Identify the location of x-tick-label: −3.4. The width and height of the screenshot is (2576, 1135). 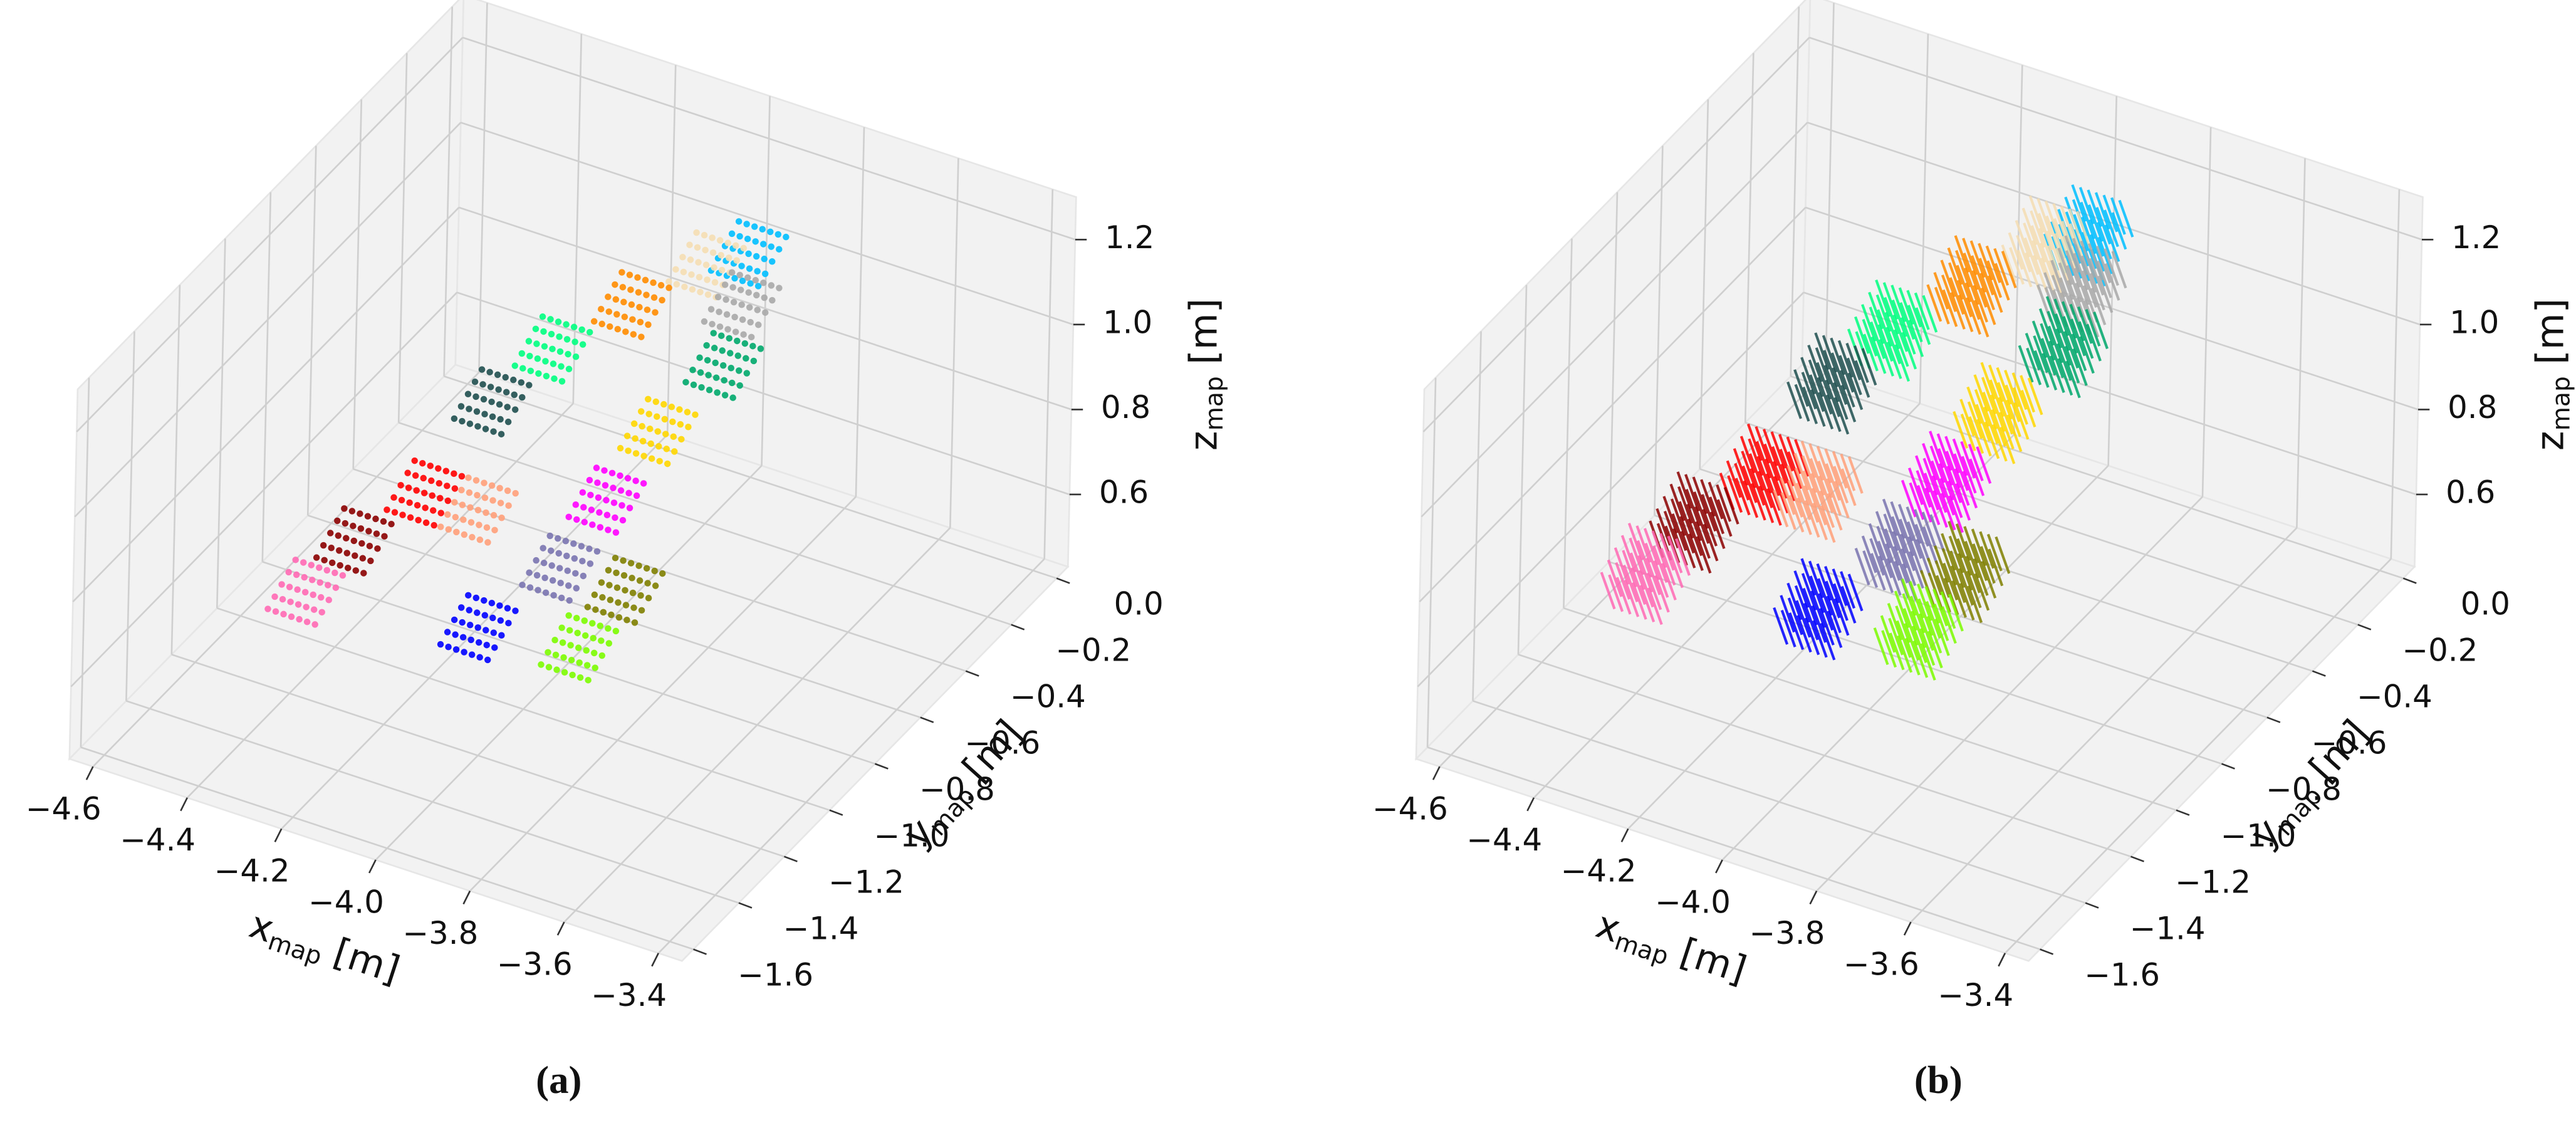
(1975, 995).